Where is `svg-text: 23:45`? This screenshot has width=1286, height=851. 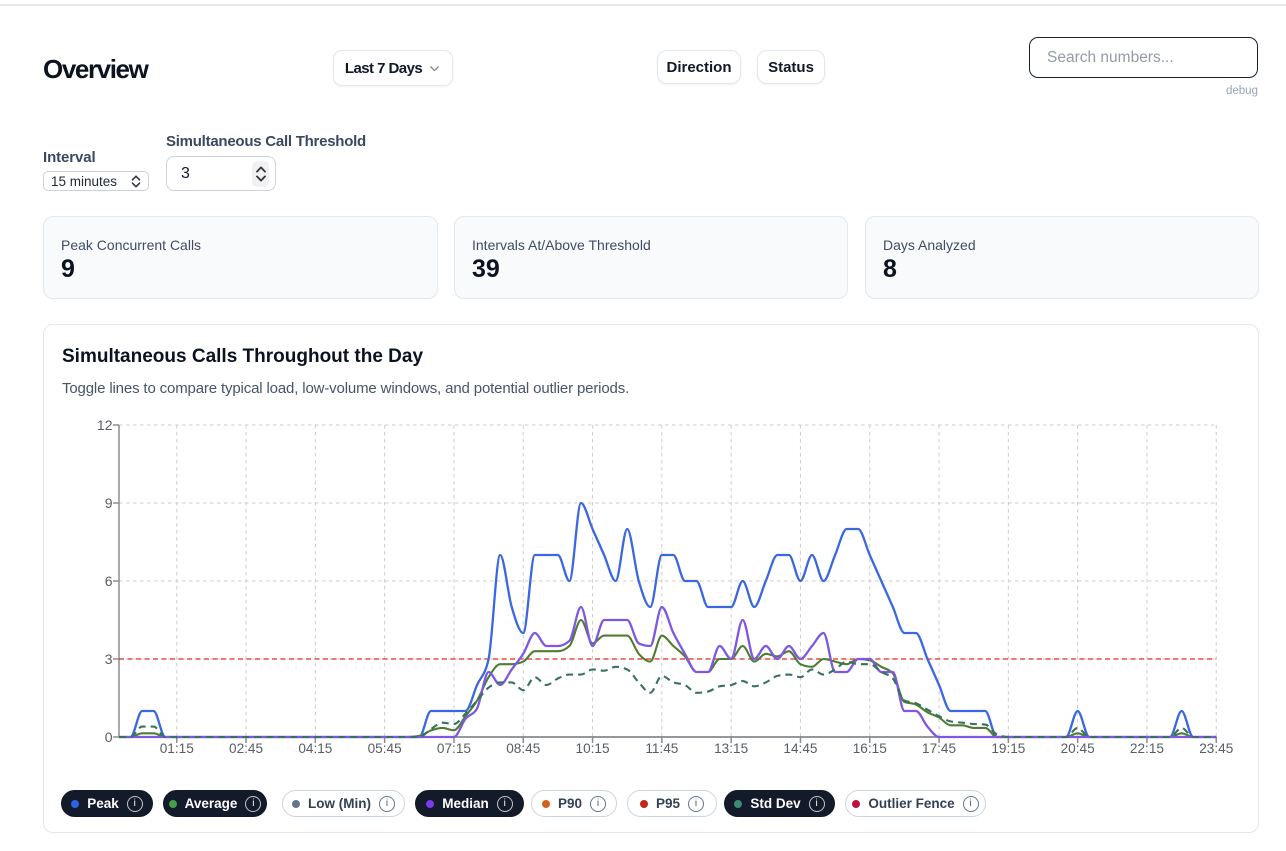
svg-text: 23:45 is located at coordinates (1216, 748).